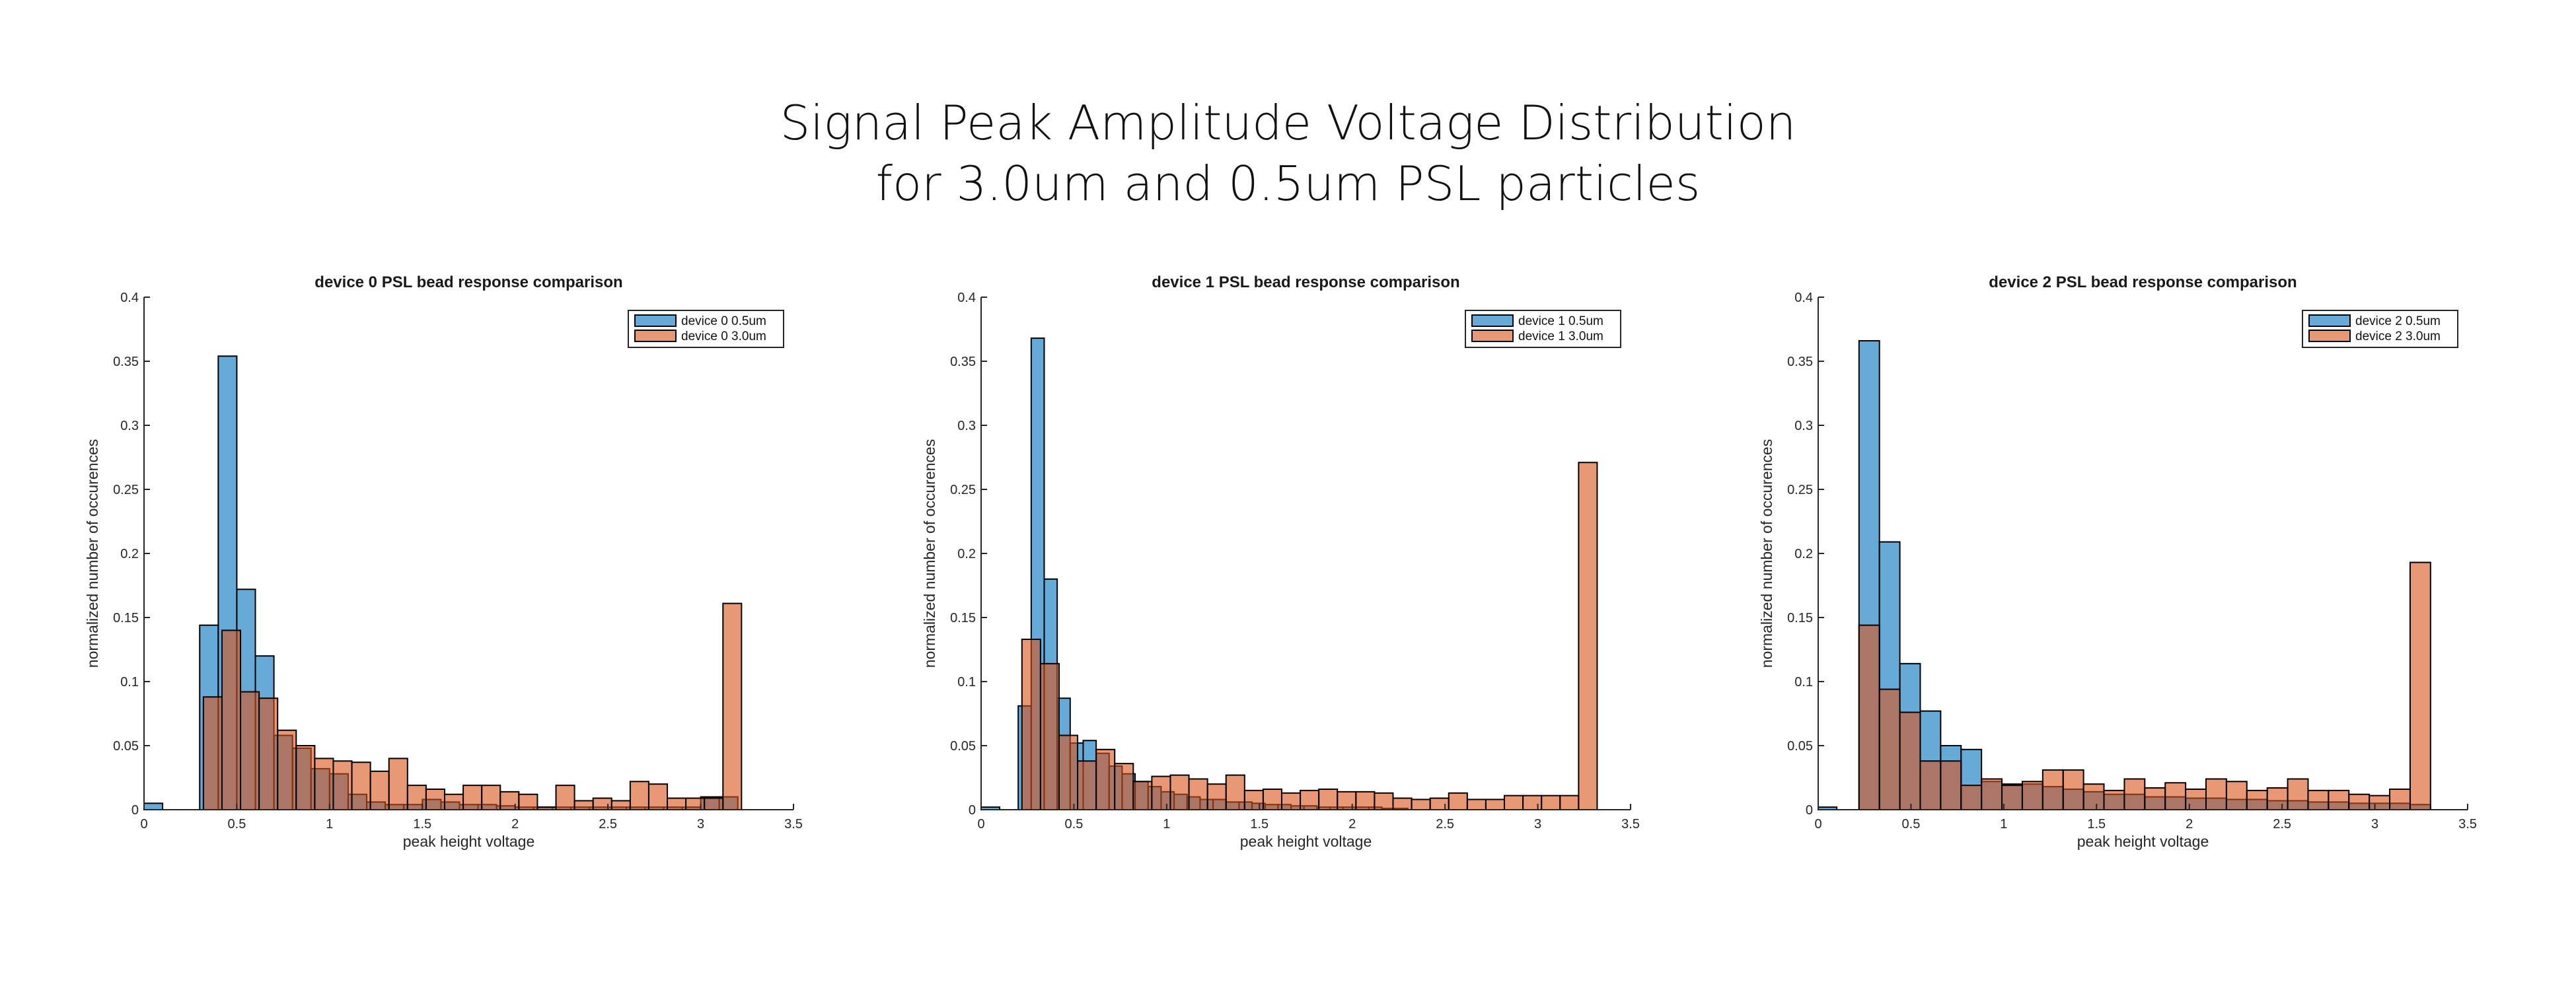 The image size is (2576, 990). Describe the element at coordinates (963, 490) in the screenshot. I see `y-tick-label: 0.25` at that location.